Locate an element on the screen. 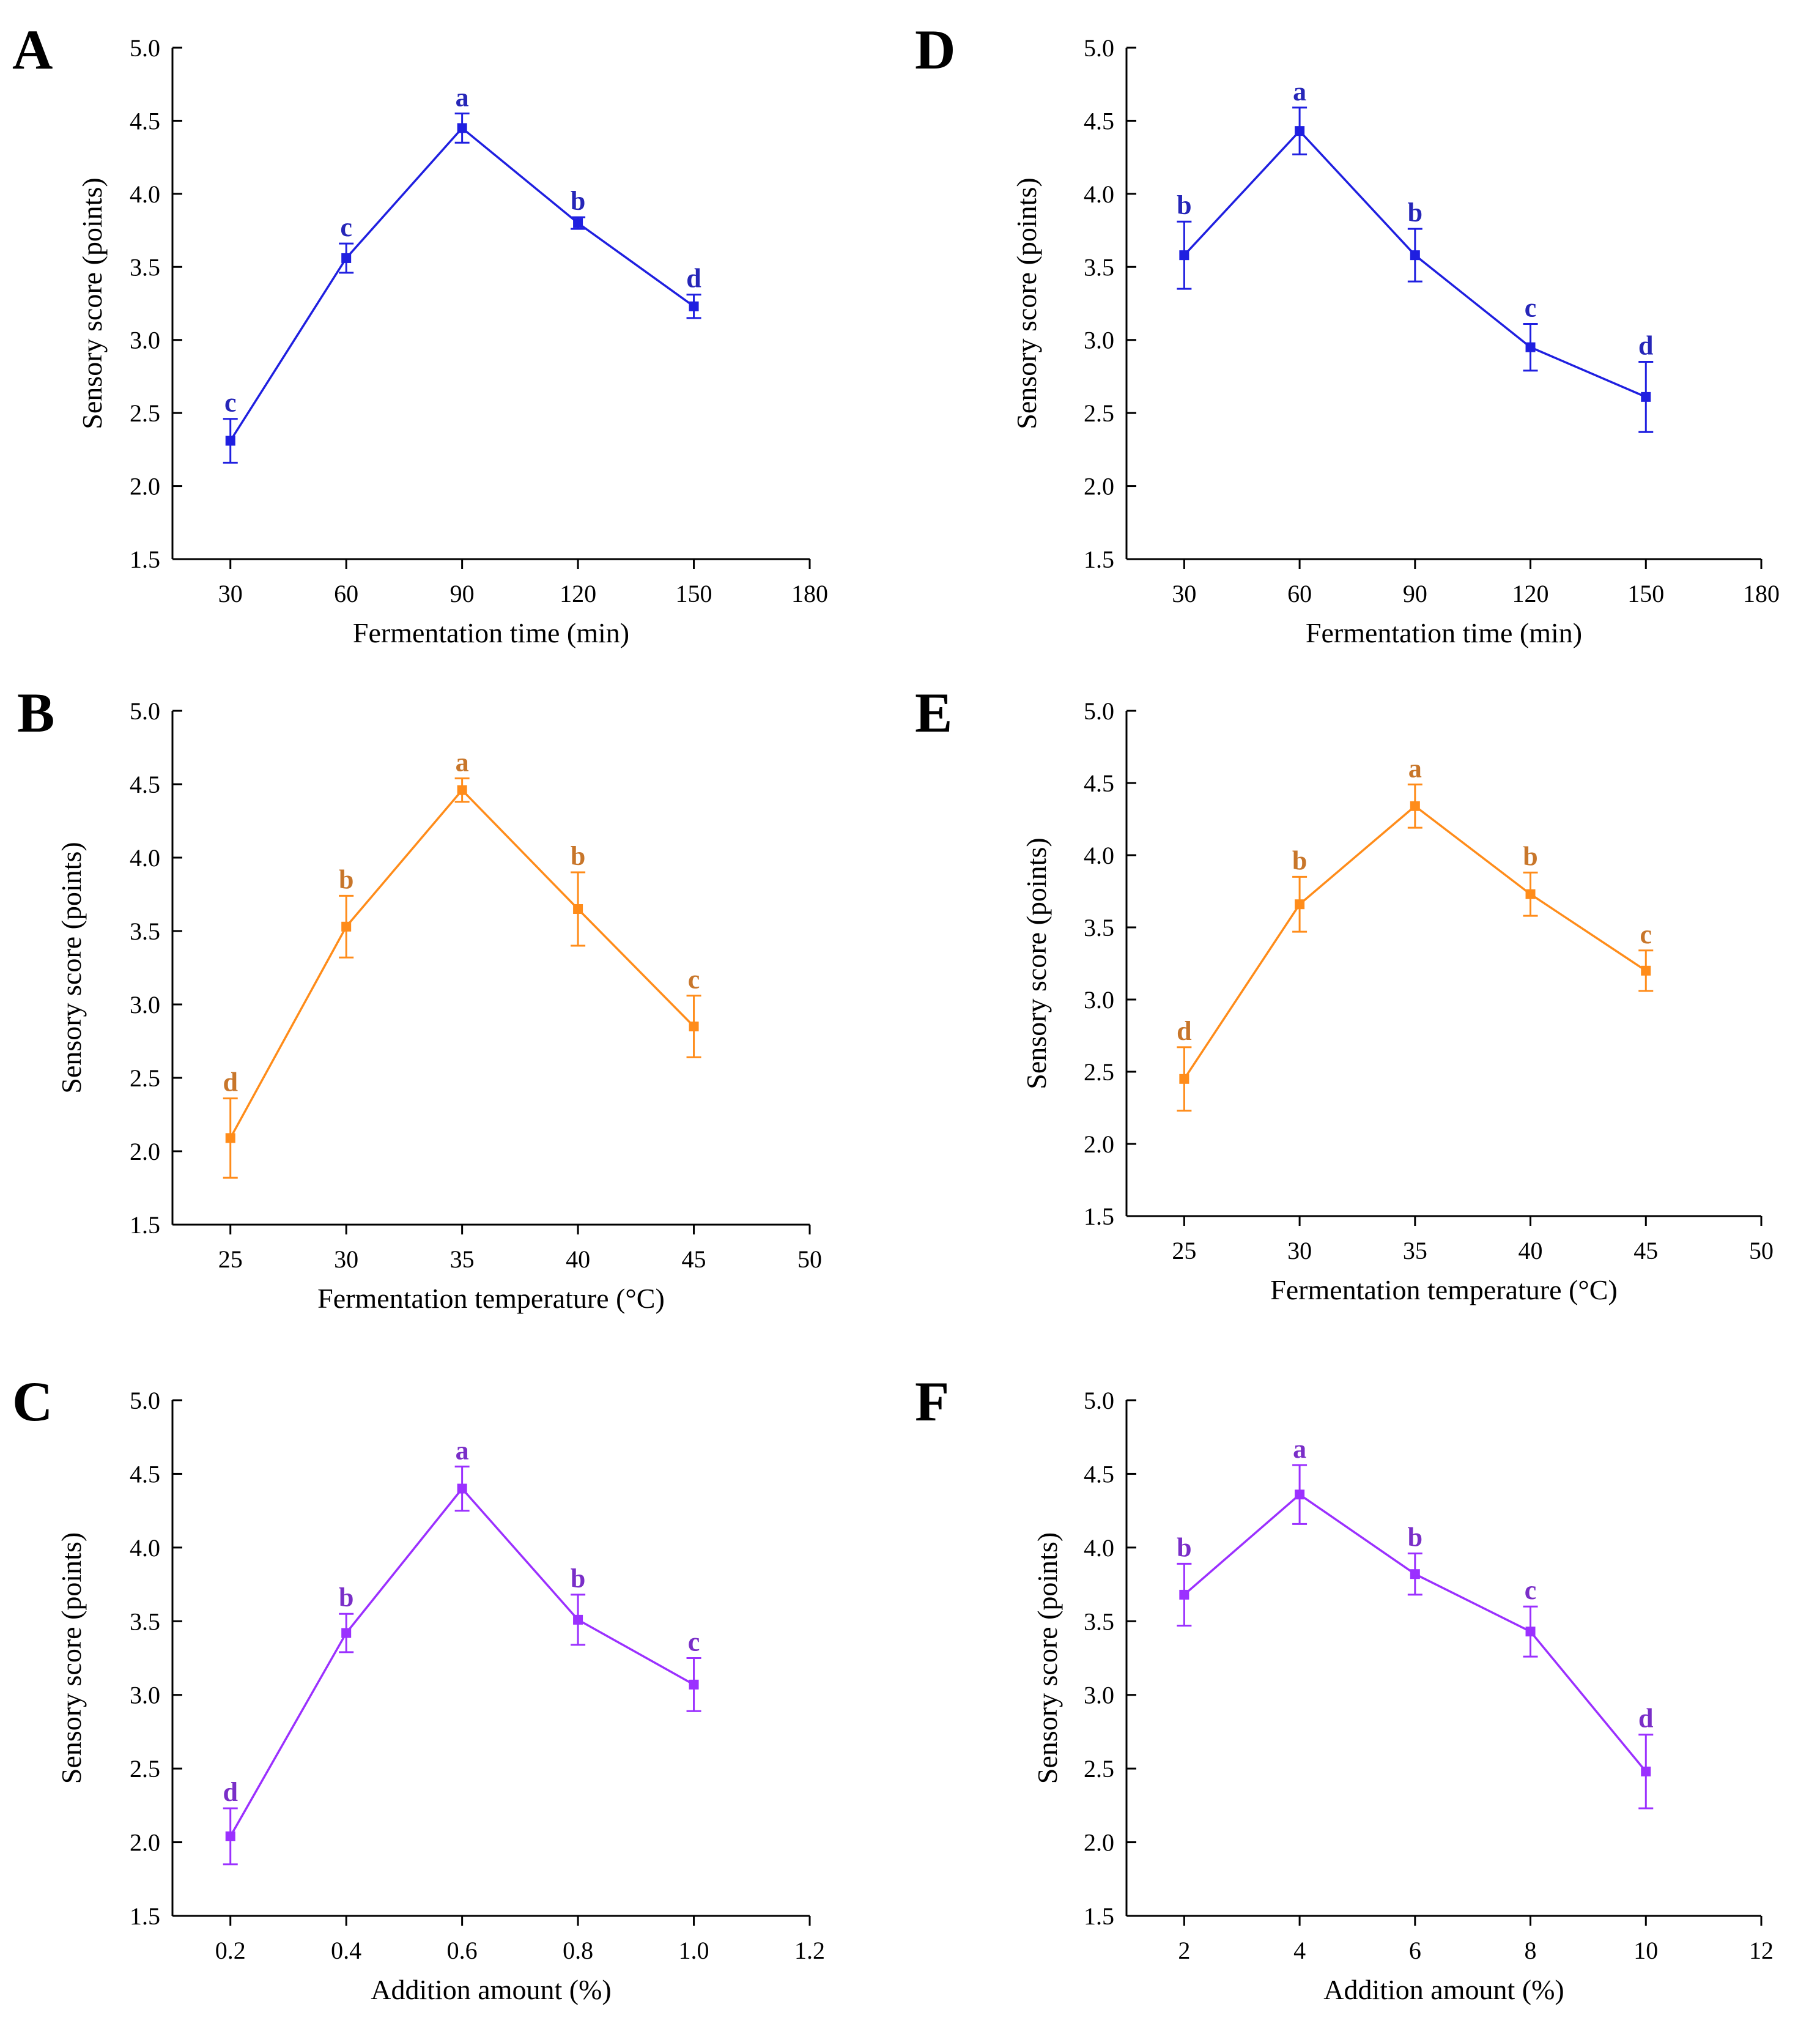 The width and height of the screenshot is (1820, 2026). x-tick-label: 0.4 is located at coordinates (346, 1950).